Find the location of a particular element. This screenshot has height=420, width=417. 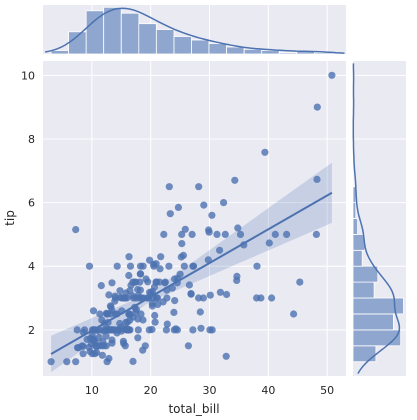

x-tick-label: 50 is located at coordinates (327, 390).